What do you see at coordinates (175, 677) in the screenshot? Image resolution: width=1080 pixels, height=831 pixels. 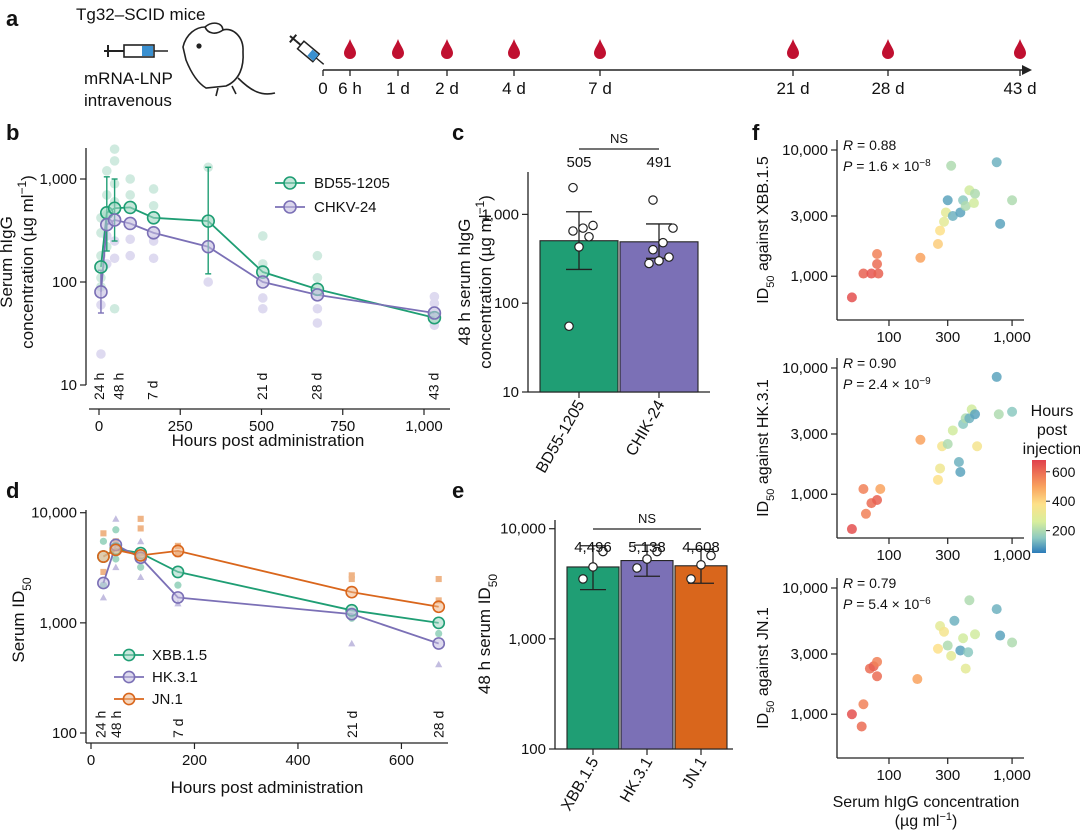 I see `legend-label: HK.3.1` at bounding box center [175, 677].